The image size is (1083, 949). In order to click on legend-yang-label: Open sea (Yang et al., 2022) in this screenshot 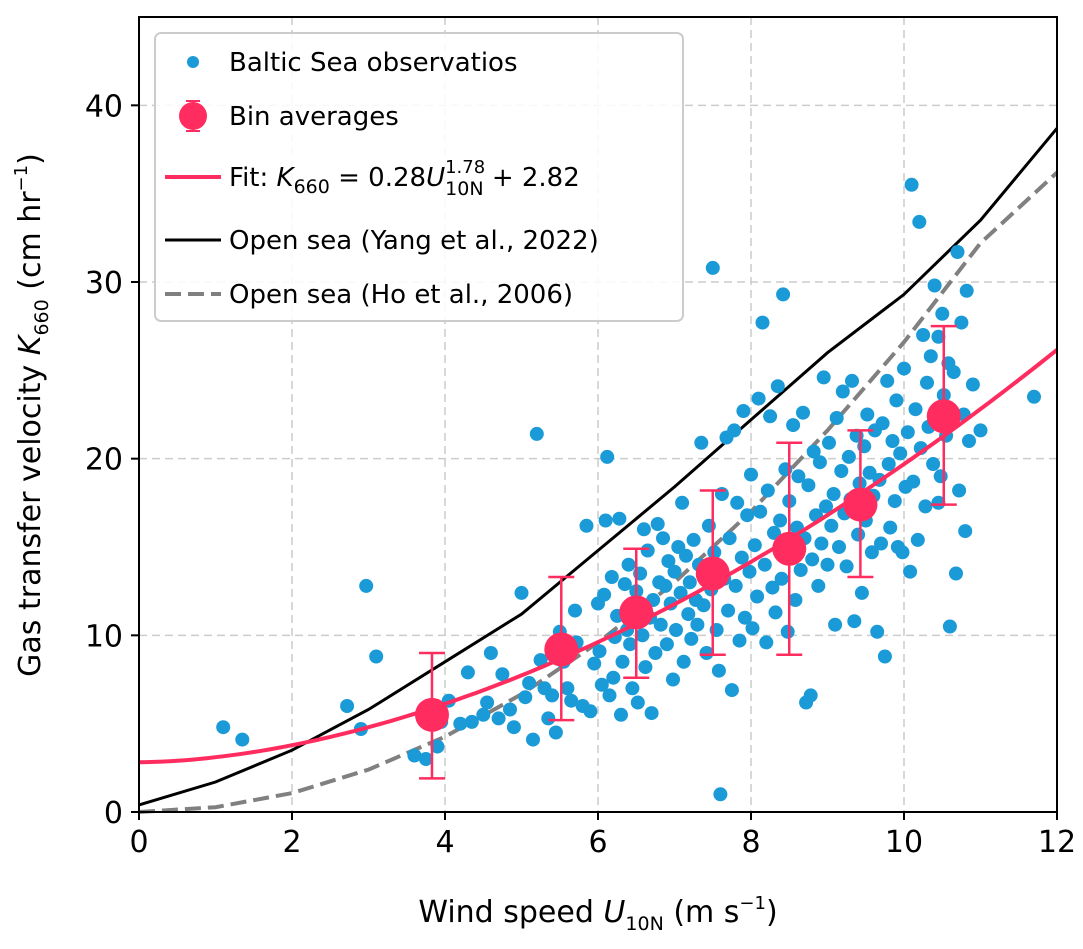, I will do `click(414, 241)`.